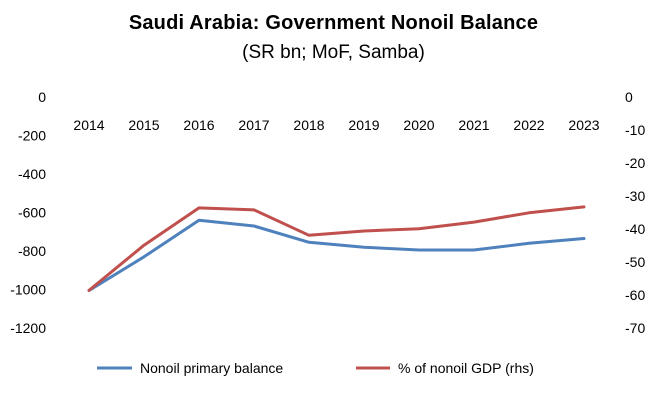  I want to click on legend-label: Nonoil primary balance, so click(211, 368).